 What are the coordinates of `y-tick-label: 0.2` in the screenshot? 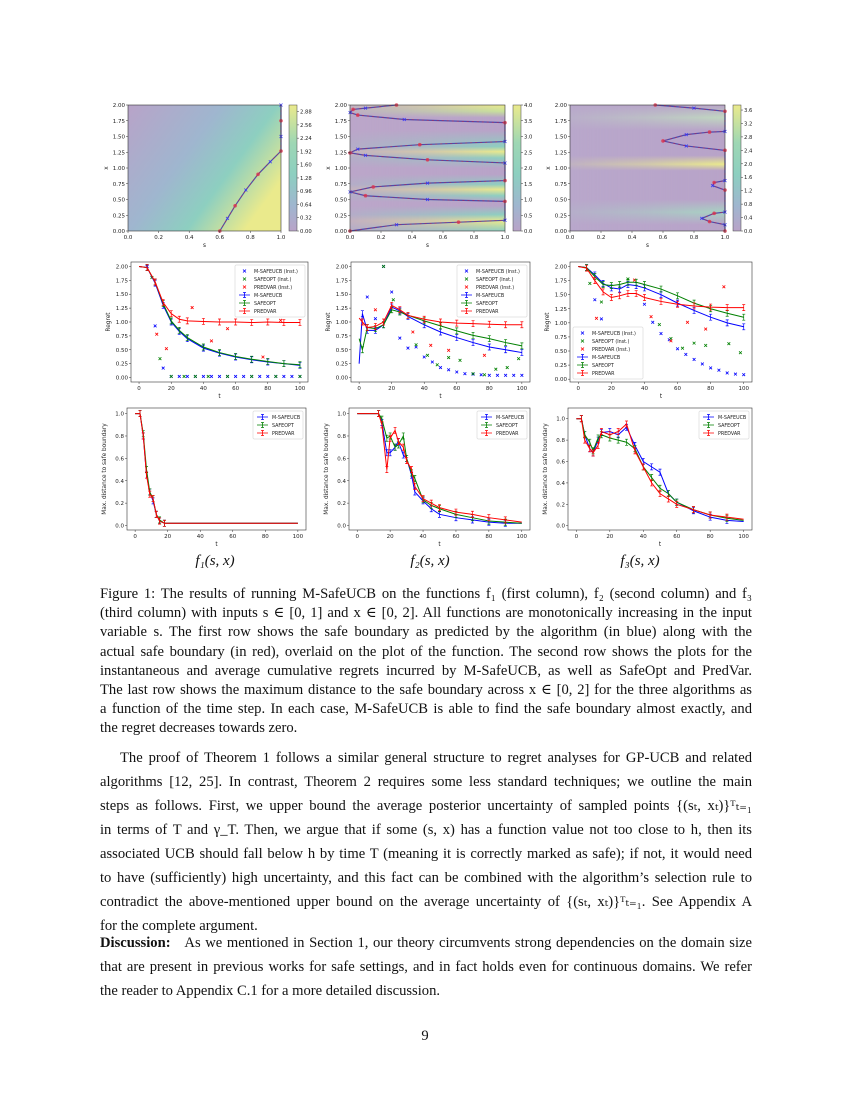 It's located at (119, 504).